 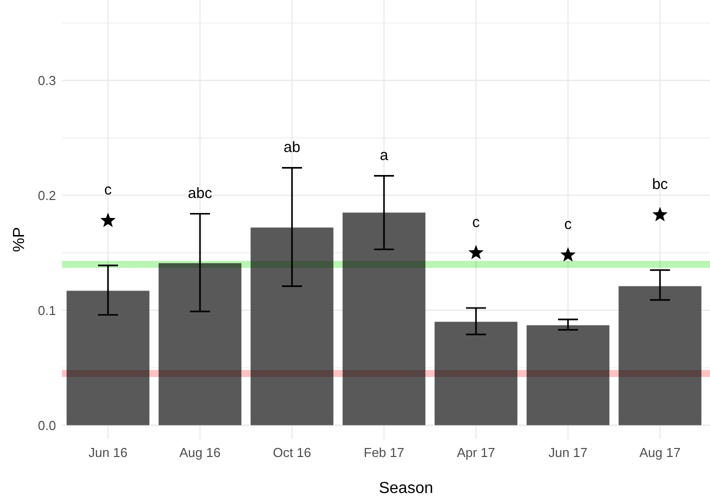 I want to click on annotation: a, so click(x=384, y=155).